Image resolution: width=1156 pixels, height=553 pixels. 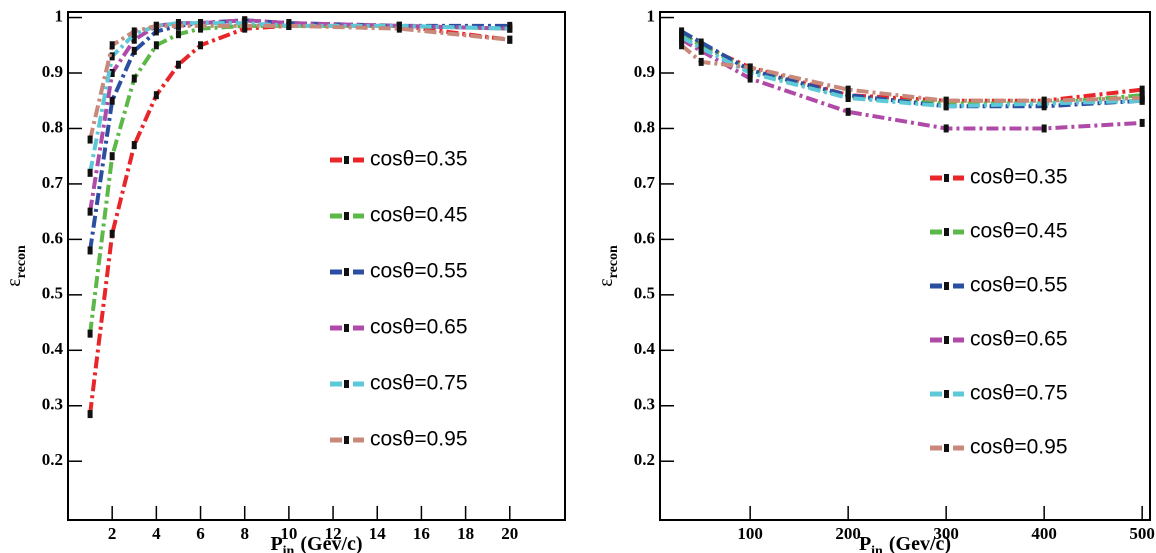 I want to click on y-tick-label: 0.5, so click(x=52, y=293).